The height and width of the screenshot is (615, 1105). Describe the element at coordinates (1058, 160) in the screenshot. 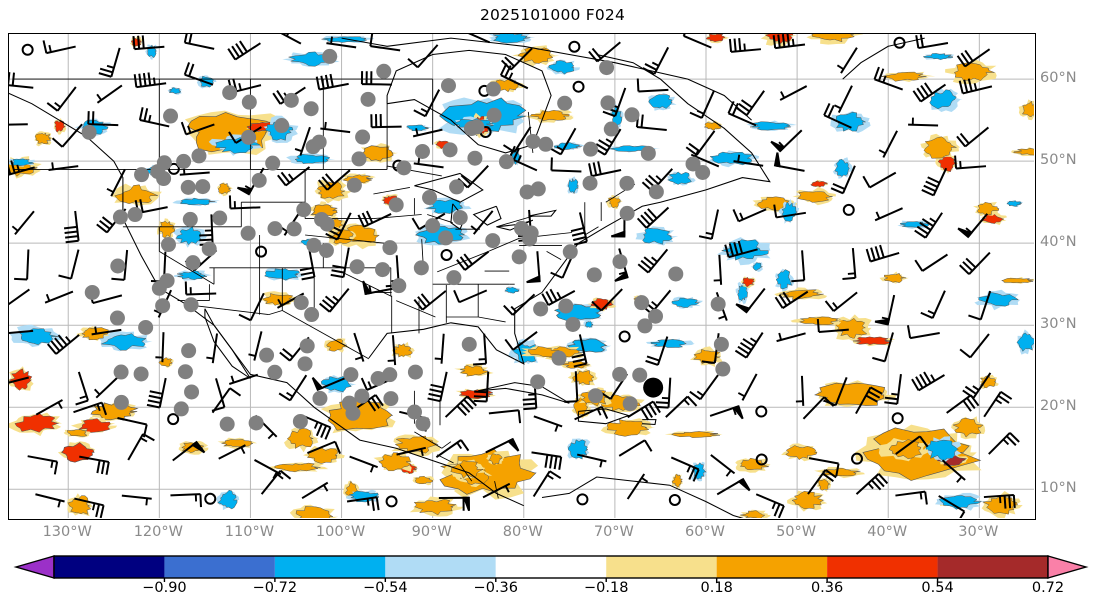

I see `lat-tick-label-1: 50°N` at that location.